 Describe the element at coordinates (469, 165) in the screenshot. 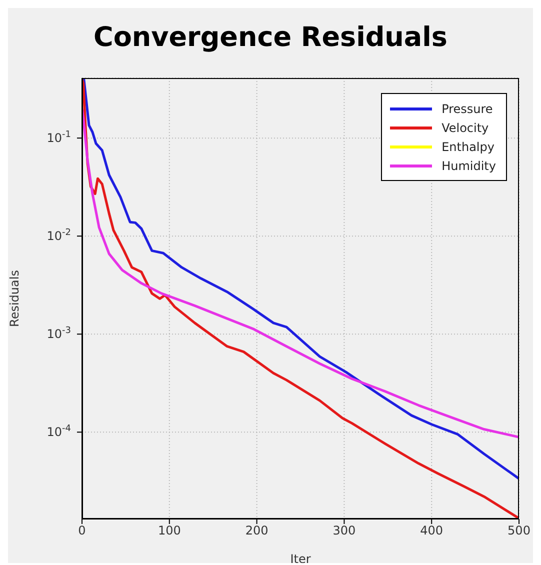

I see `legend-label: Humidity` at that location.